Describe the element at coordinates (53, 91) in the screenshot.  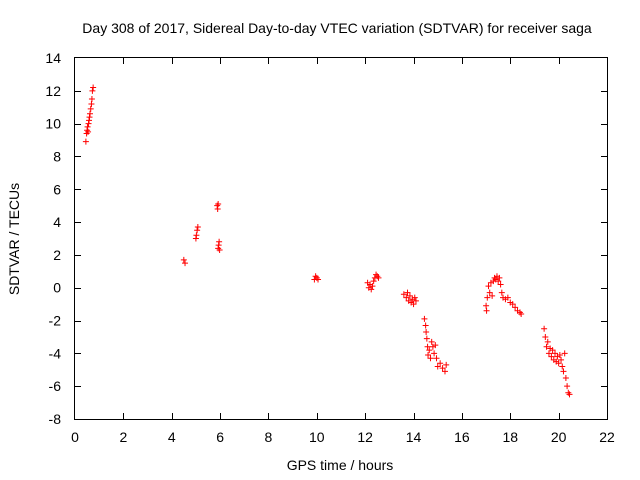
I see `y-tick-label: 12` at that location.